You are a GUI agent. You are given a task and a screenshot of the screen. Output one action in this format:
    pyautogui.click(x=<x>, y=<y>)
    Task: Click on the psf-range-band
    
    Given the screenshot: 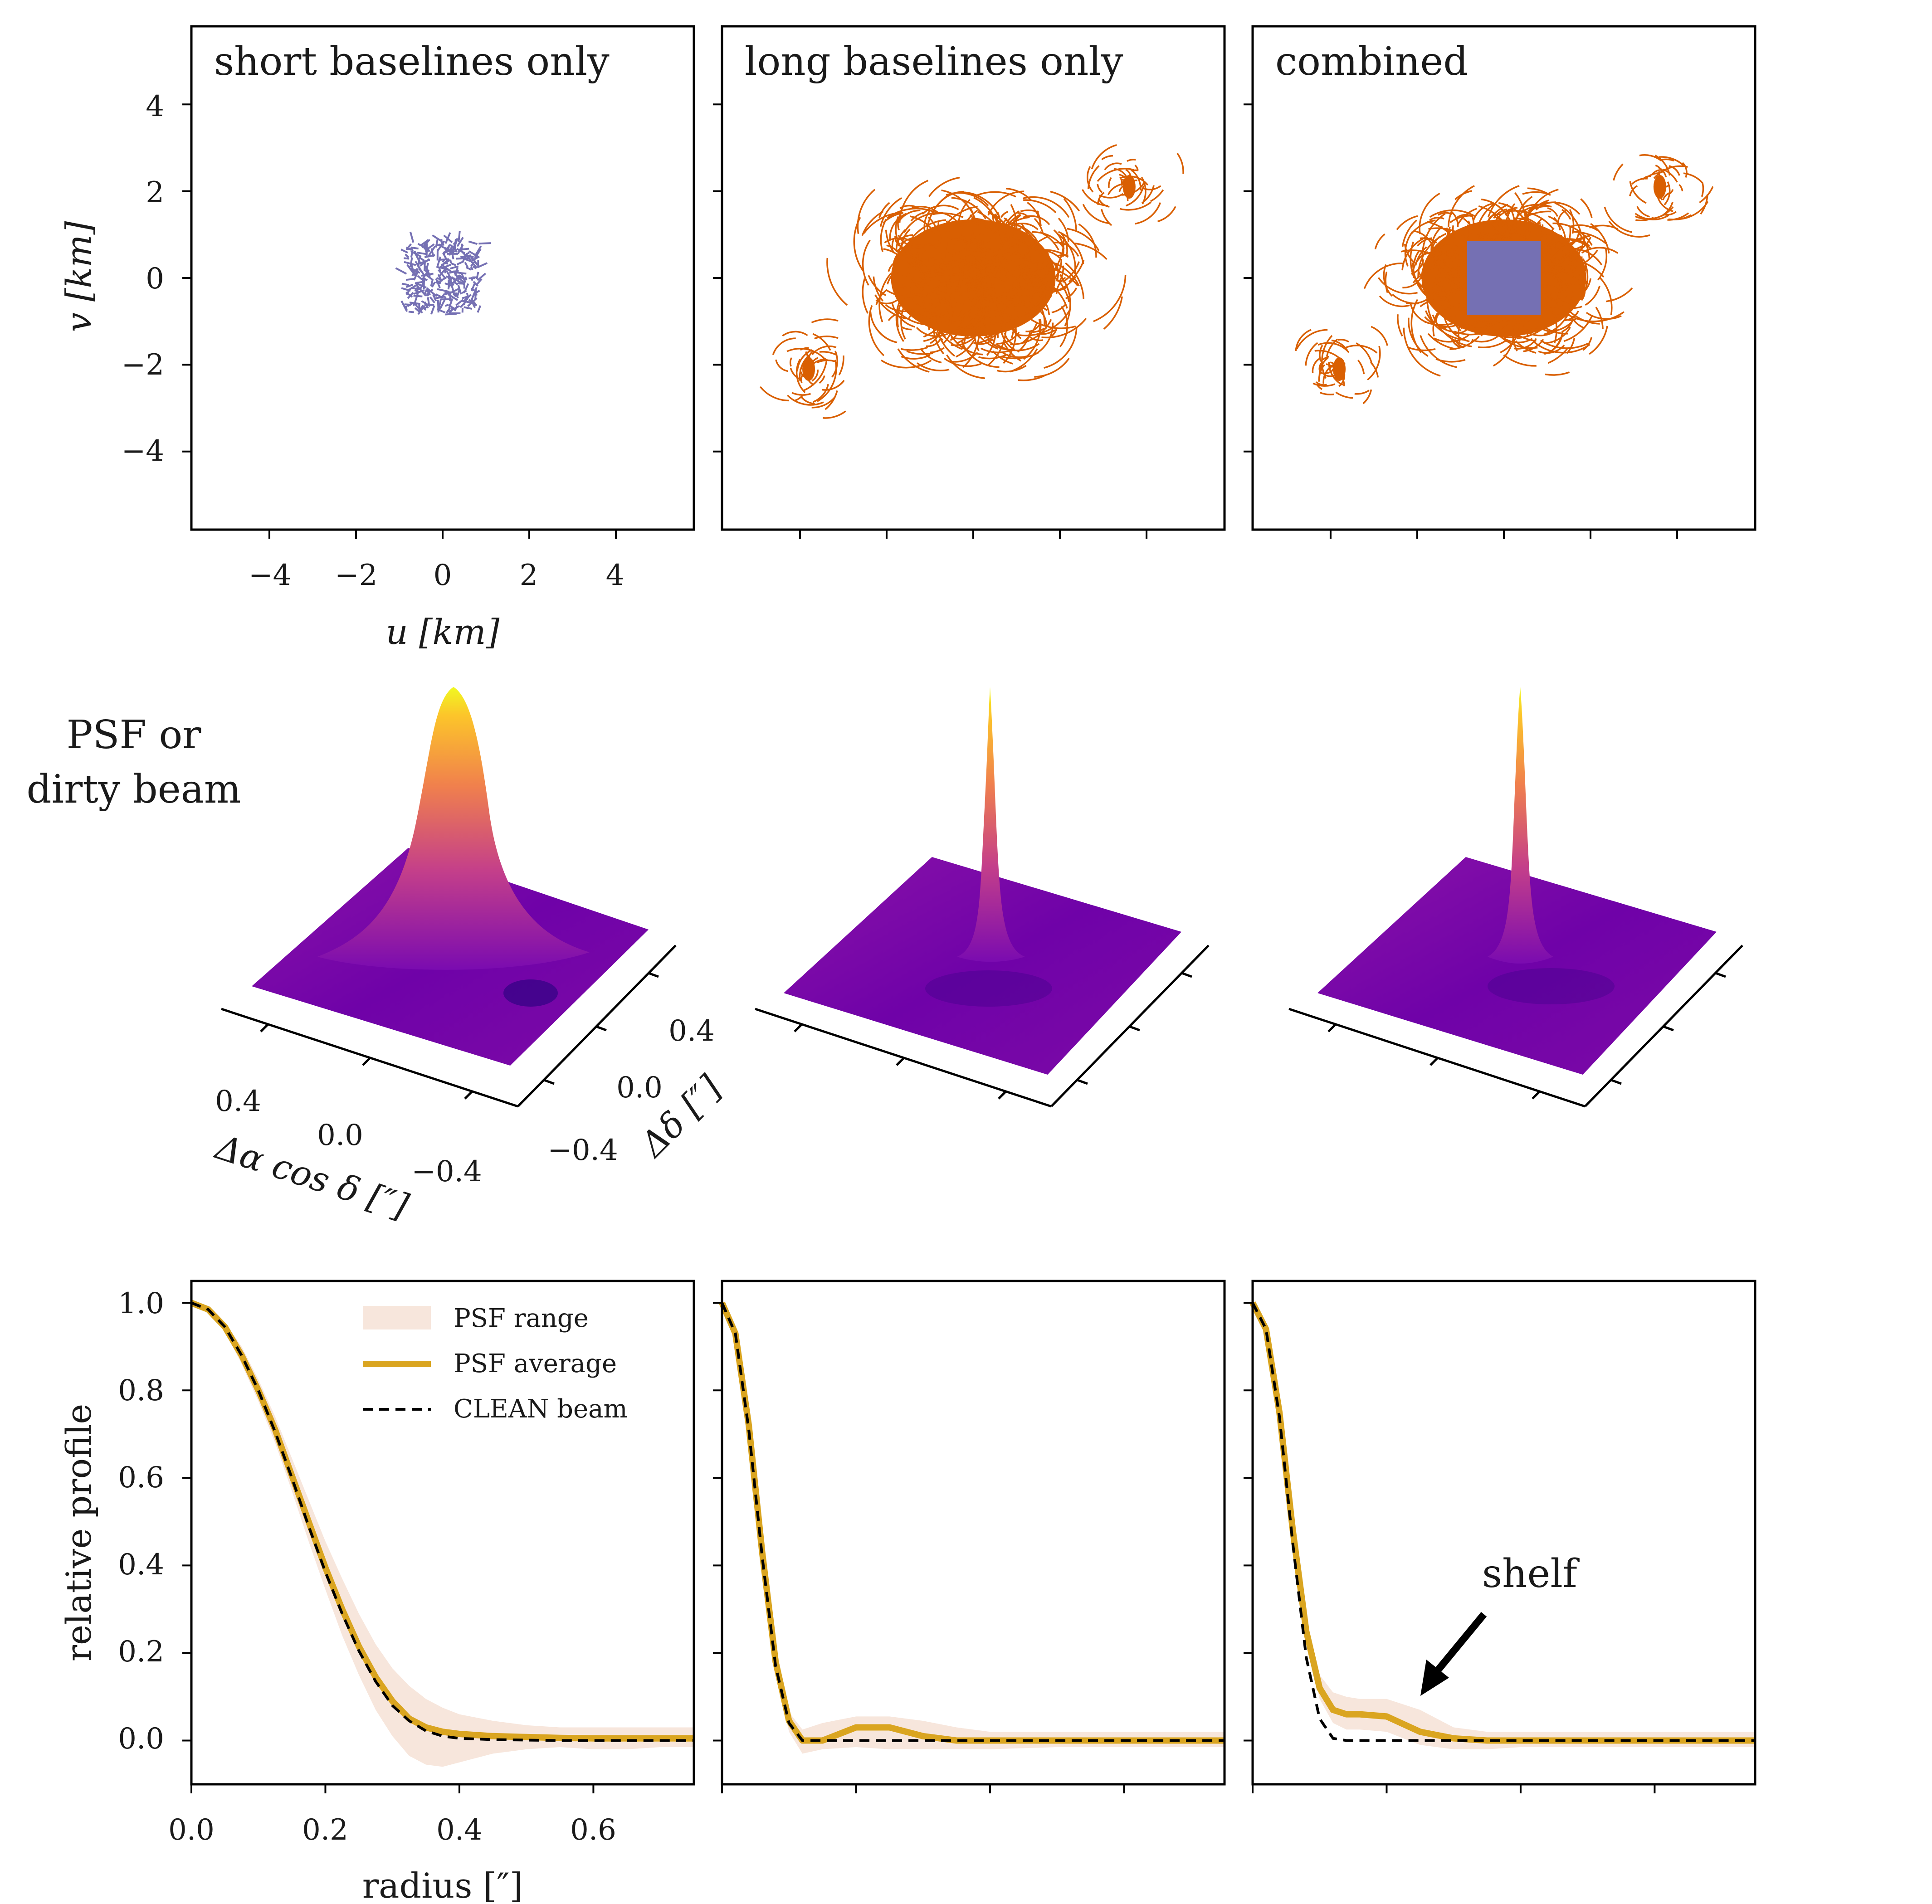 What is the action you would take?
    pyautogui.click(x=442, y=1535)
    